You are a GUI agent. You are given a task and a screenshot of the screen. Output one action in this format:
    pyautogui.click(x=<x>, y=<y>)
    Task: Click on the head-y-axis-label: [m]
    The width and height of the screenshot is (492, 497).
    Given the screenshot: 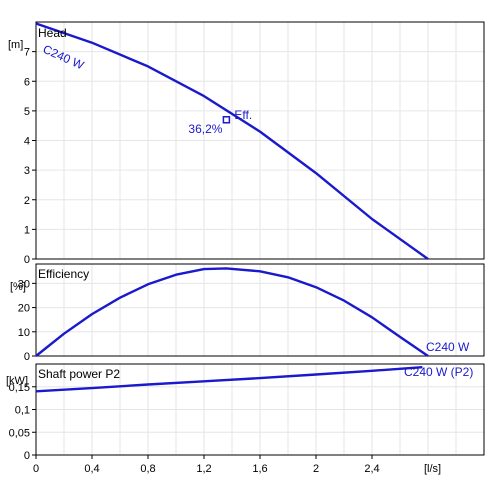 What is the action you would take?
    pyautogui.click(x=15, y=45)
    